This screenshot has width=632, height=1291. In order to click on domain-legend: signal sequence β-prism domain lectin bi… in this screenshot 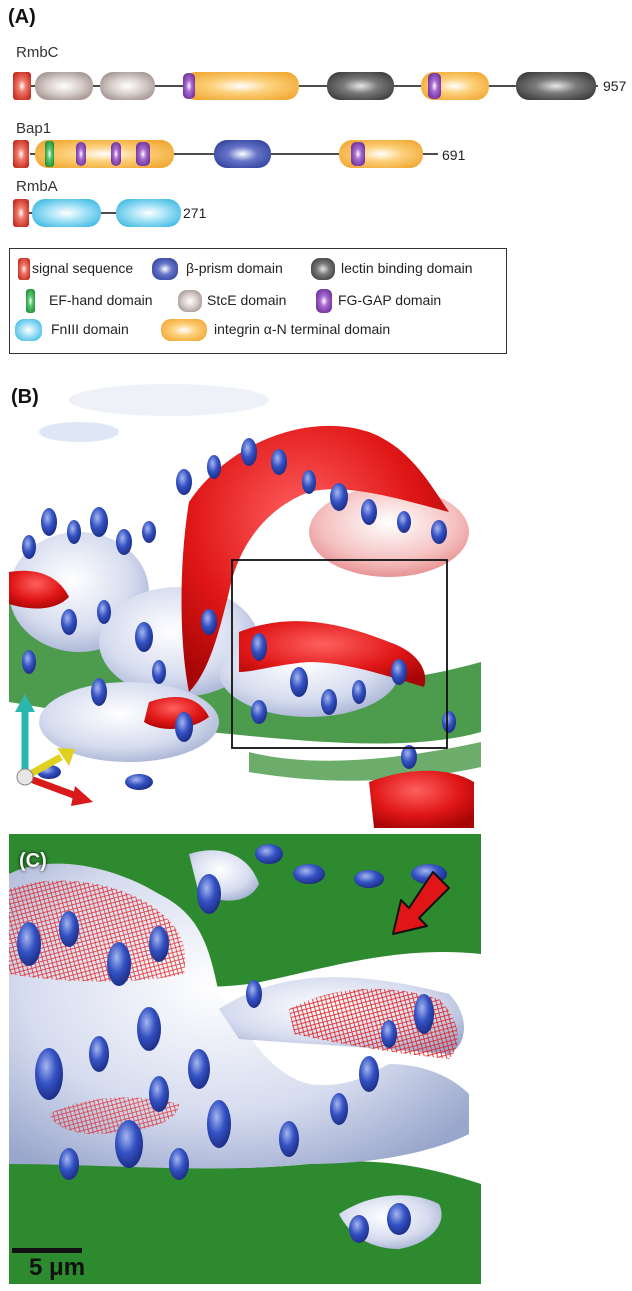, I will do `click(258, 301)`.